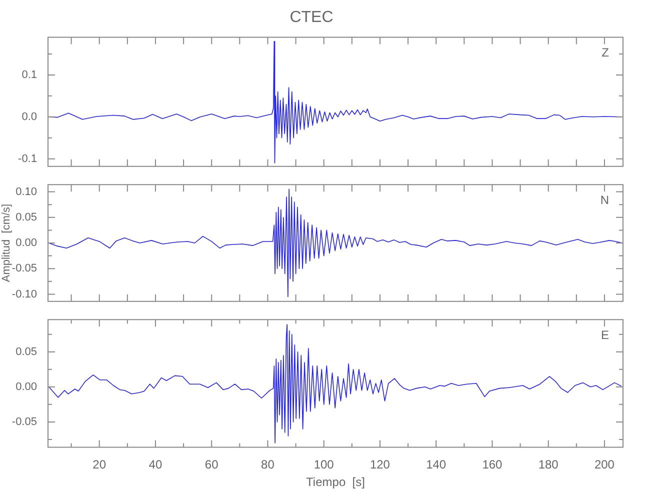 The height and width of the screenshot is (500, 650). I want to click on x-tick-label: 120, so click(380, 465).